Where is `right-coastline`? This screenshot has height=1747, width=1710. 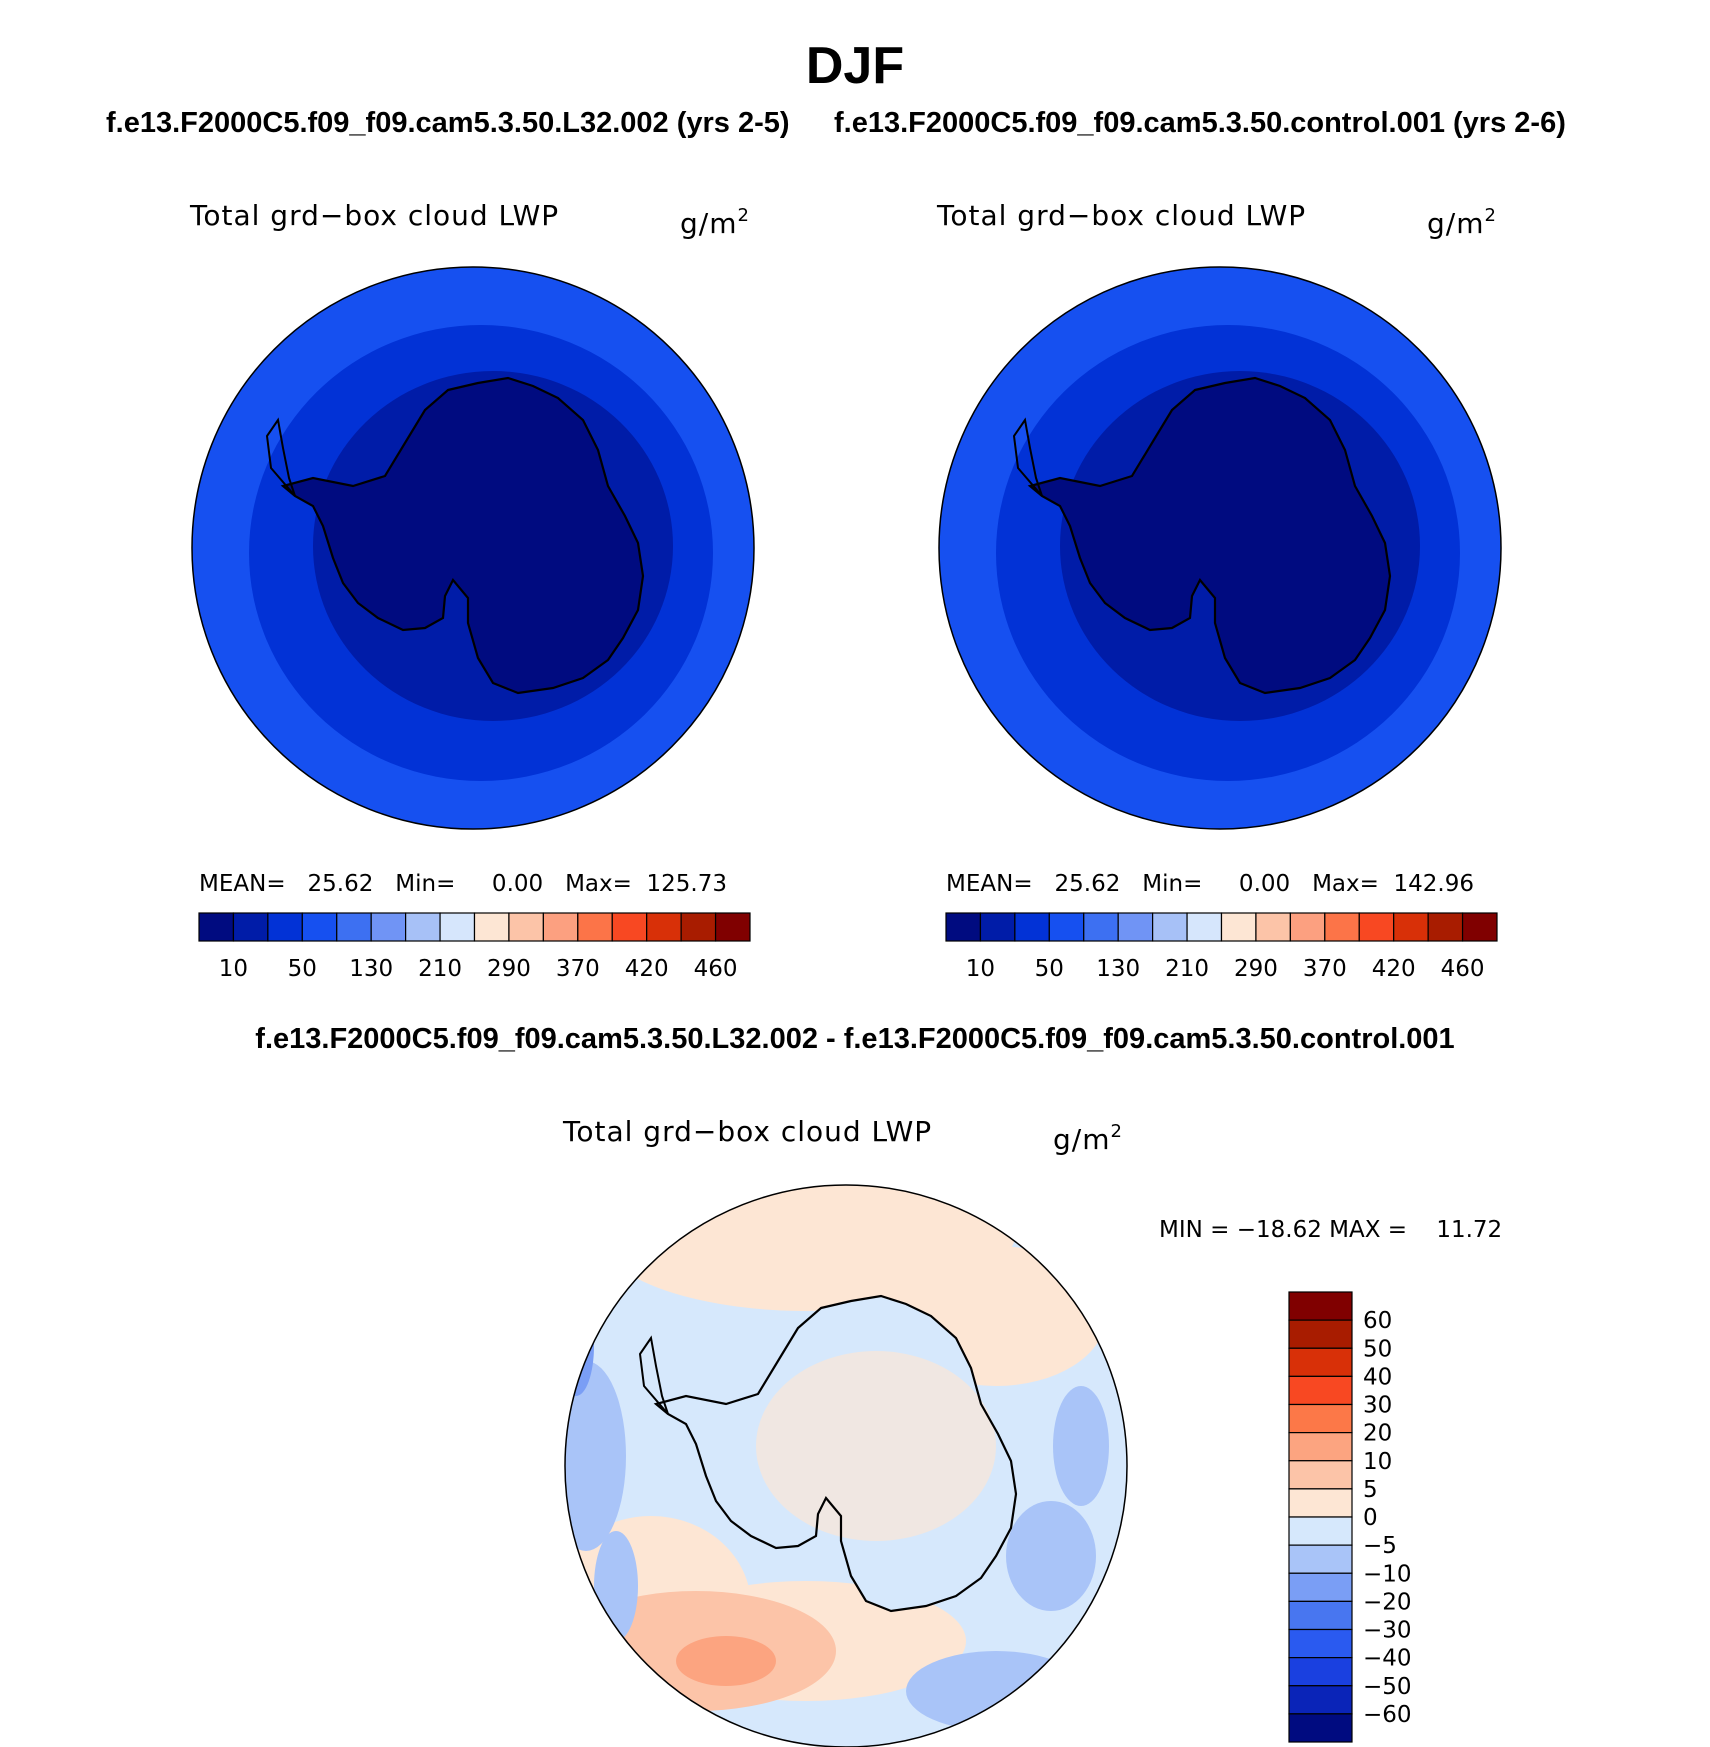
right-coastline is located at coordinates (1209, 535).